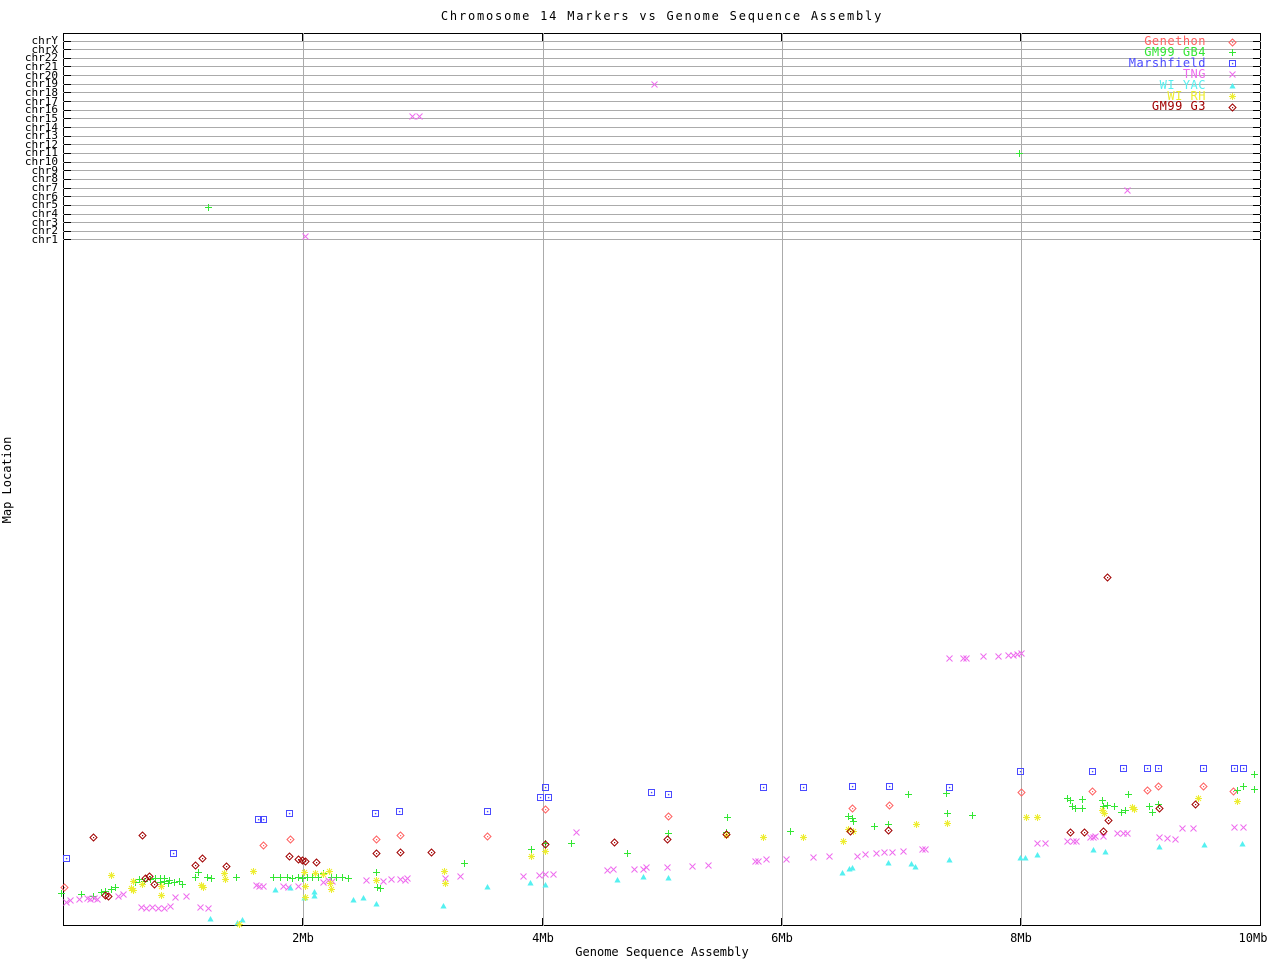  What do you see at coordinates (1175, 51) in the screenshot?
I see `legend-label: GM99 GB4` at bounding box center [1175, 51].